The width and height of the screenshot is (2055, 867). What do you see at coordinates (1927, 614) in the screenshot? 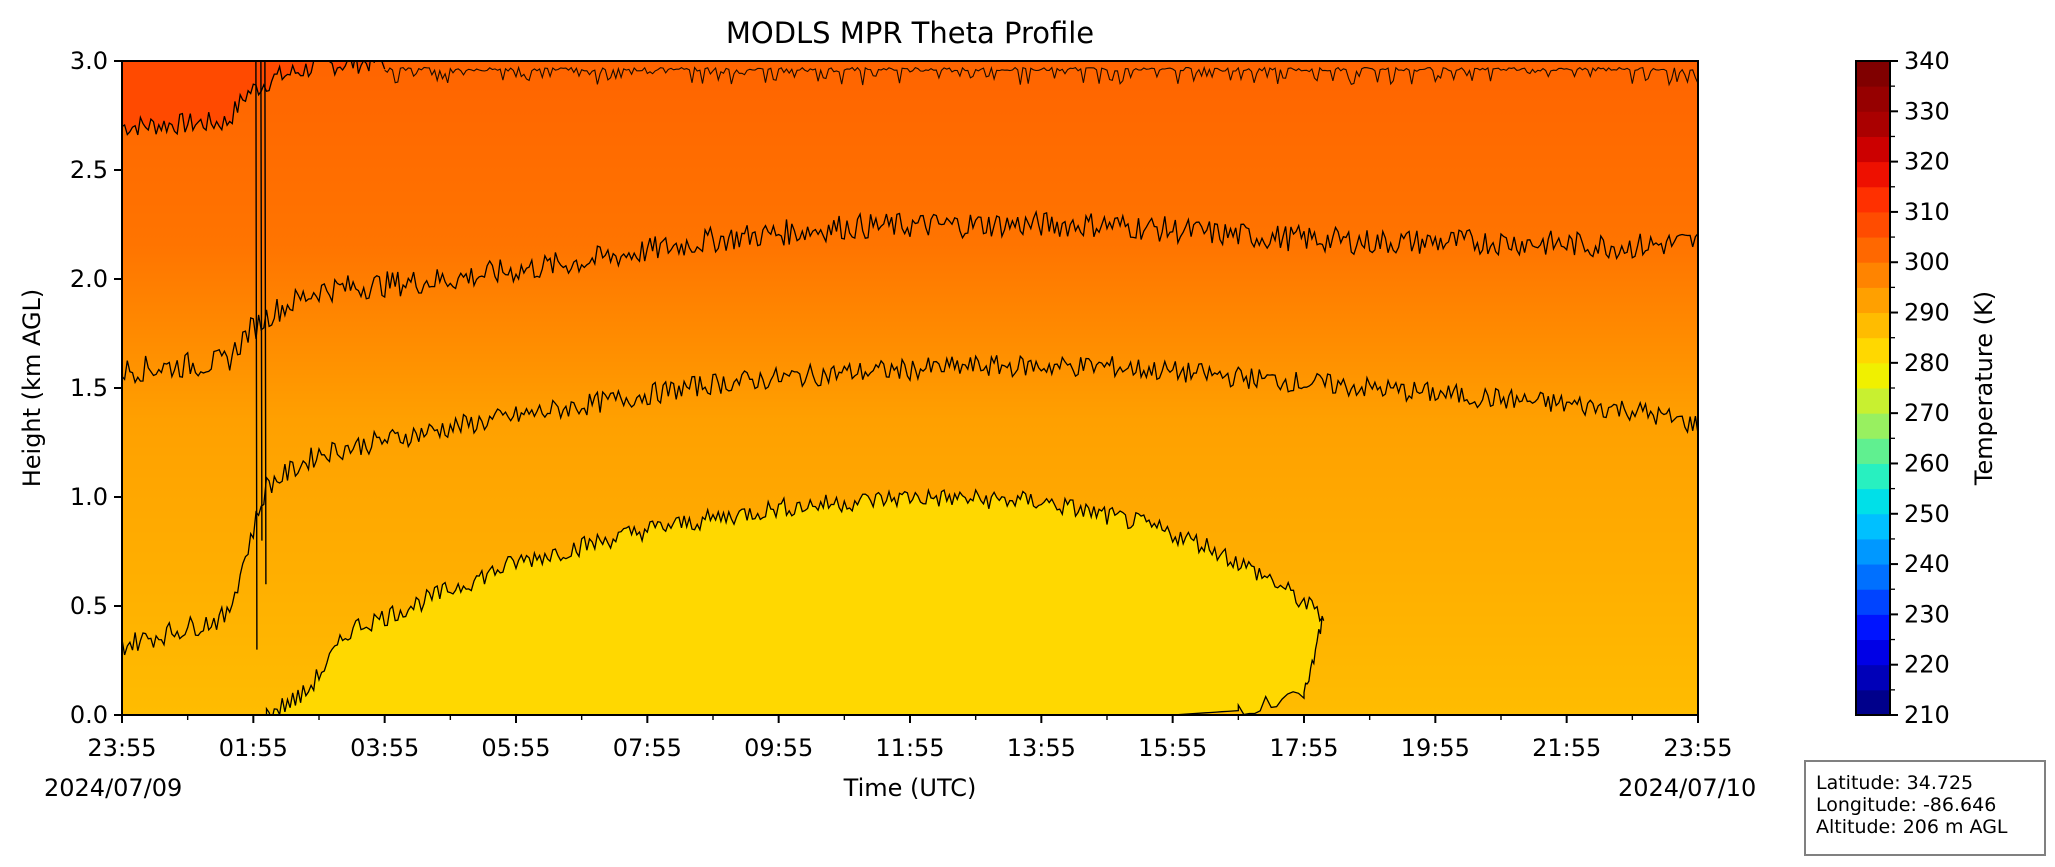
I see `colorbar-tick-label: 230` at bounding box center [1927, 614].